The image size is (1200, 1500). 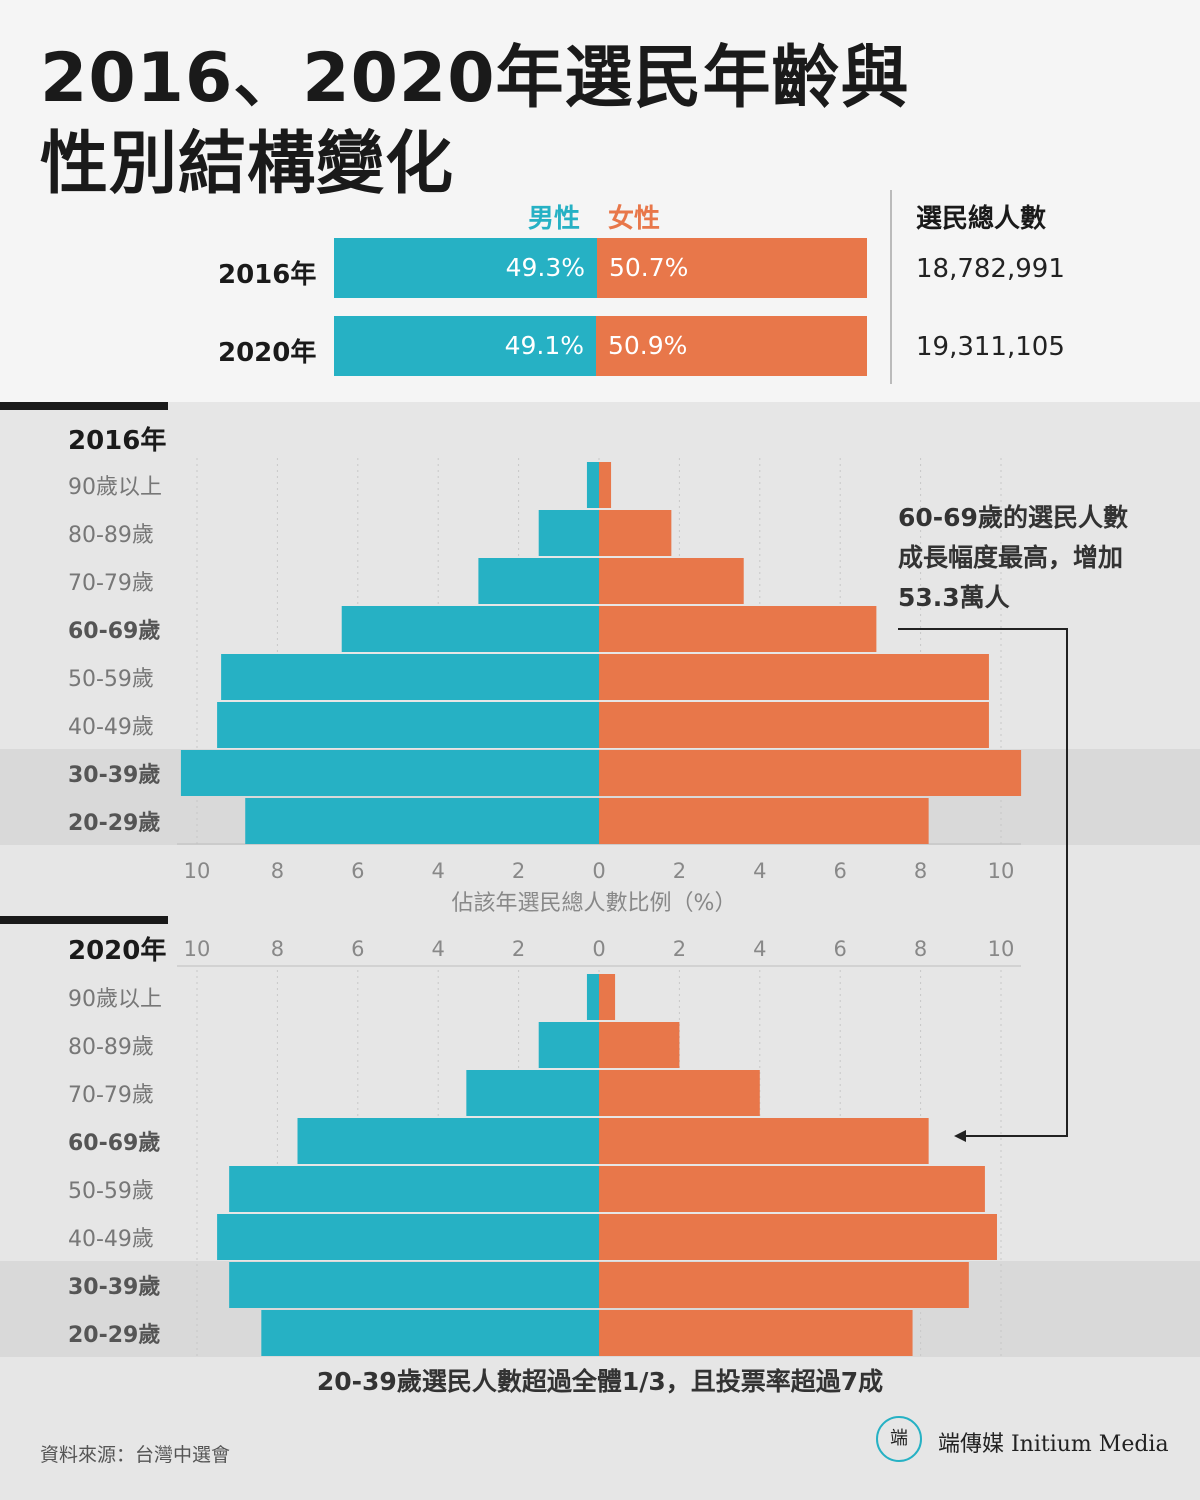 I want to click on summary-bar-male-2020: 49.1%, so click(x=465, y=346).